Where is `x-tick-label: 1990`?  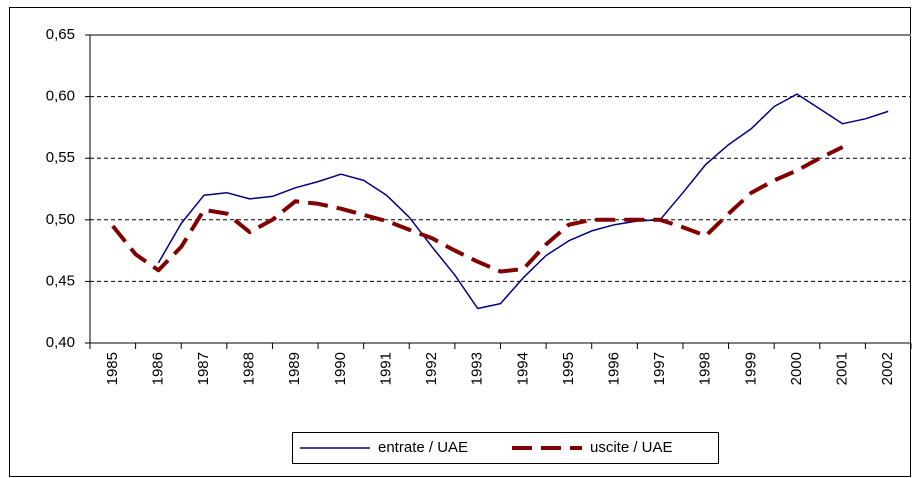
x-tick-label: 1990 is located at coordinates (340, 368).